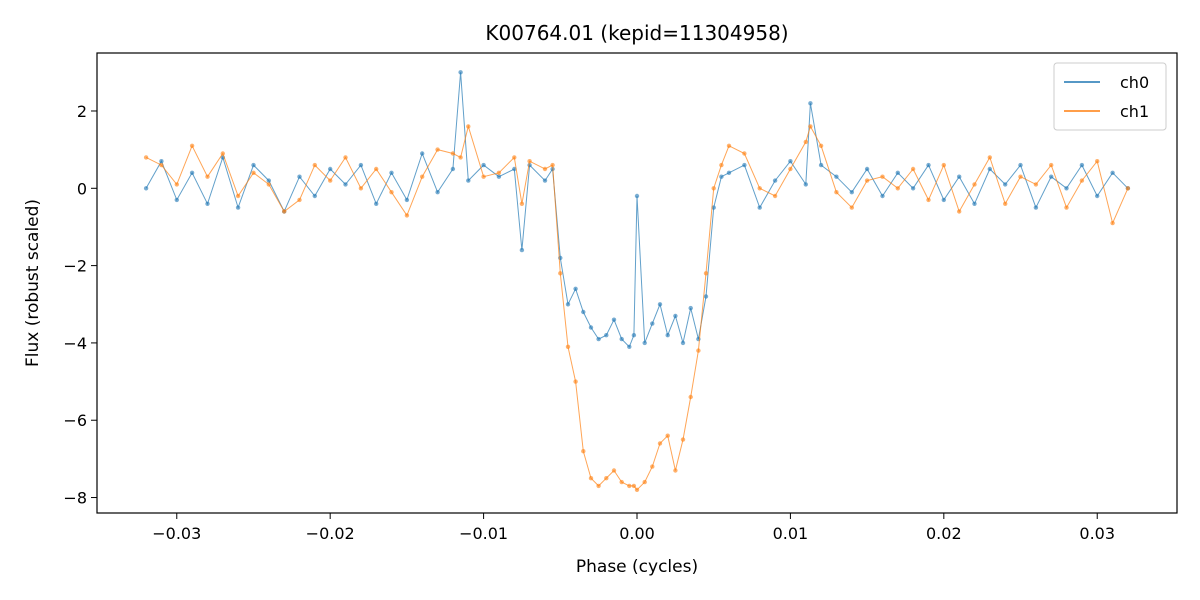 This screenshot has height=600, width=1200. Describe the element at coordinates (1110, 96) in the screenshot. I see `legend-box` at that location.